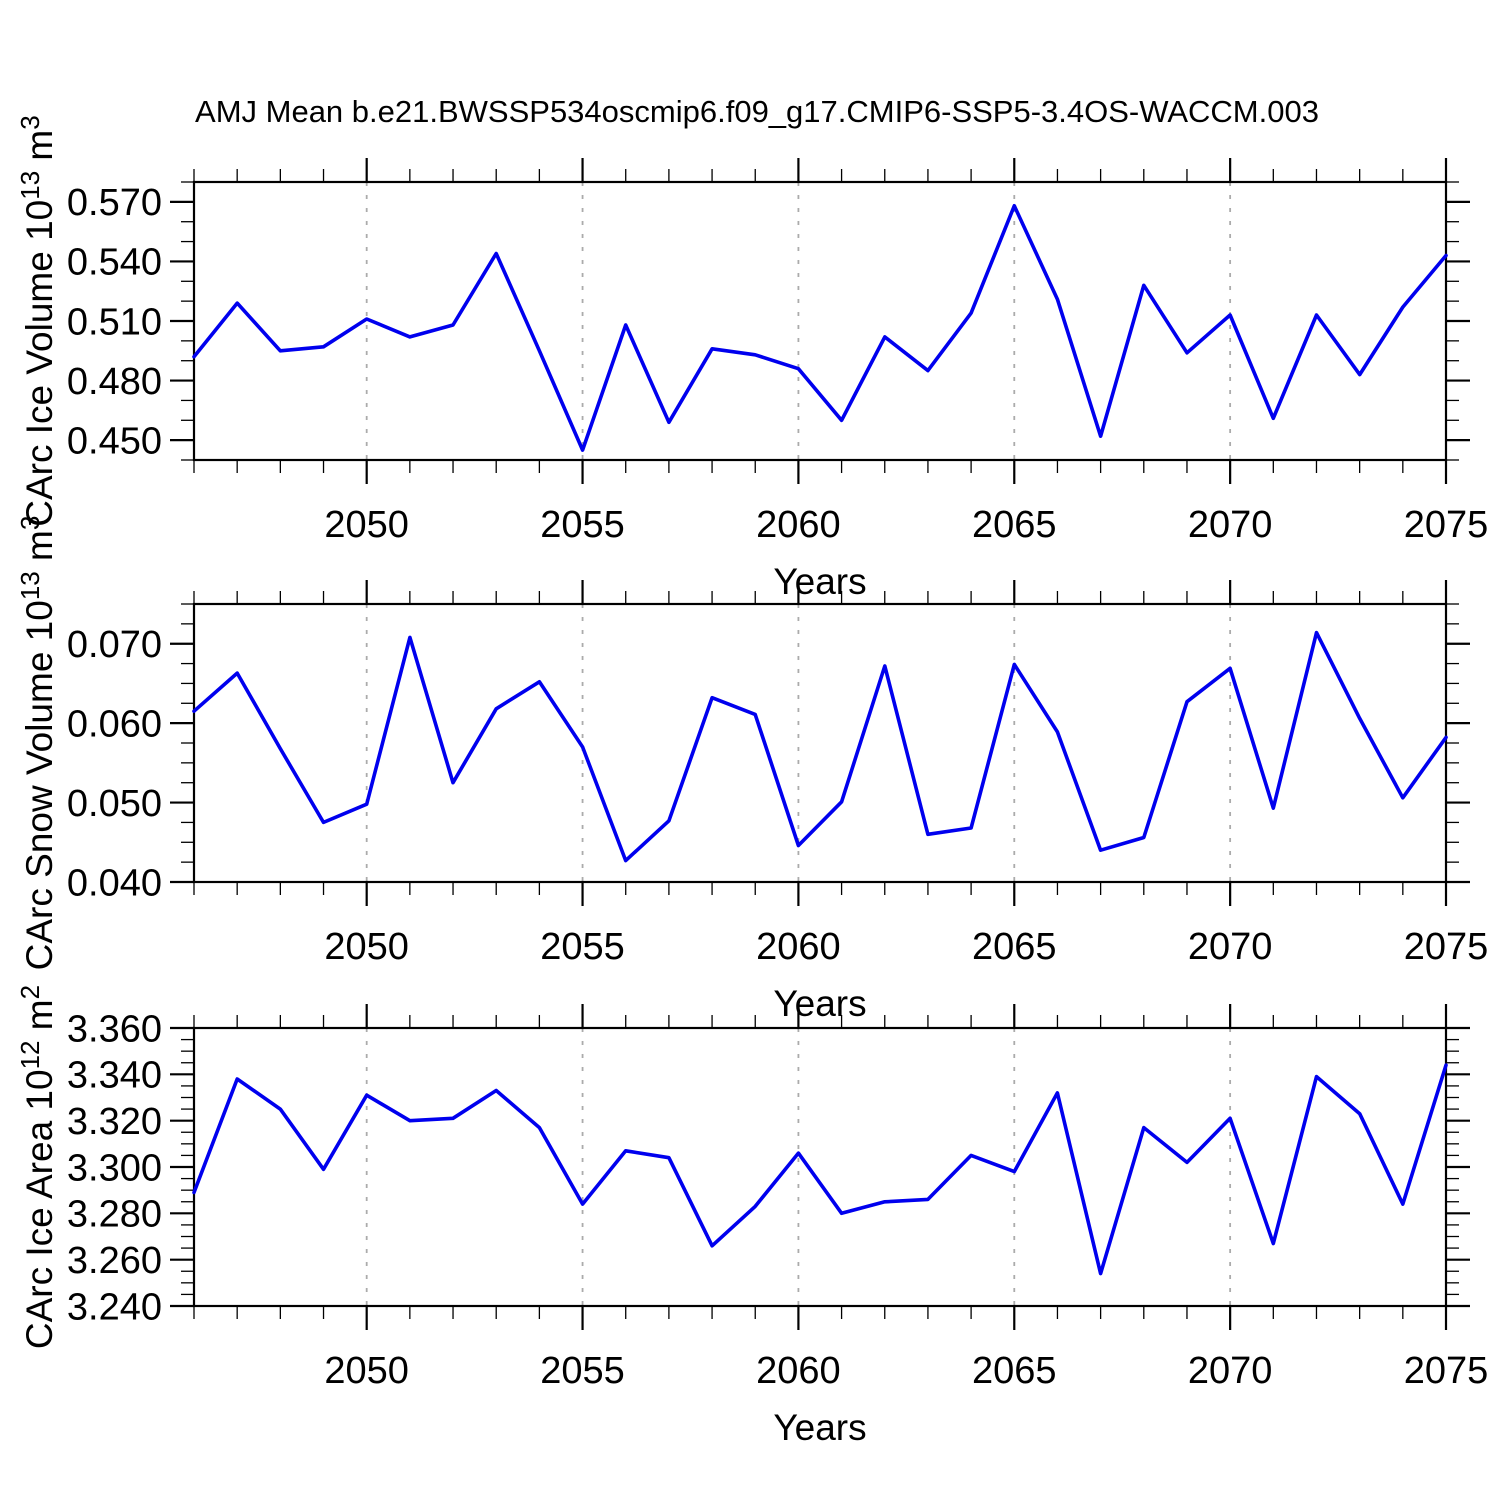 The width and height of the screenshot is (1500, 1500). Describe the element at coordinates (114, 382) in the screenshot. I see `y-tick-label: 0.480` at that location.